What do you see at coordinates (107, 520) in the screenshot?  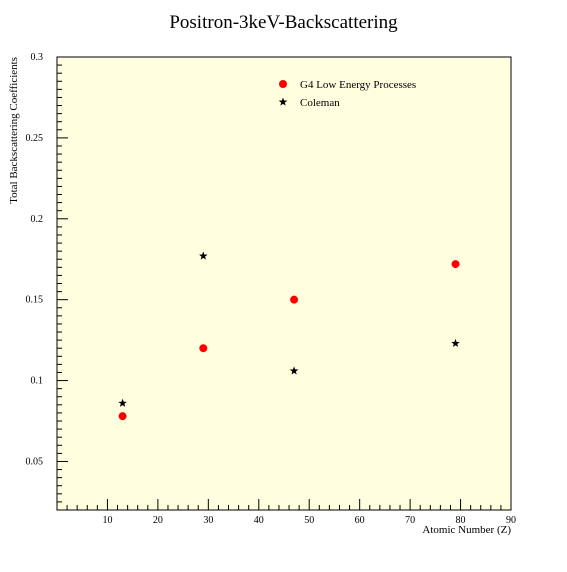 I see `x-tick-label: 10` at bounding box center [107, 520].